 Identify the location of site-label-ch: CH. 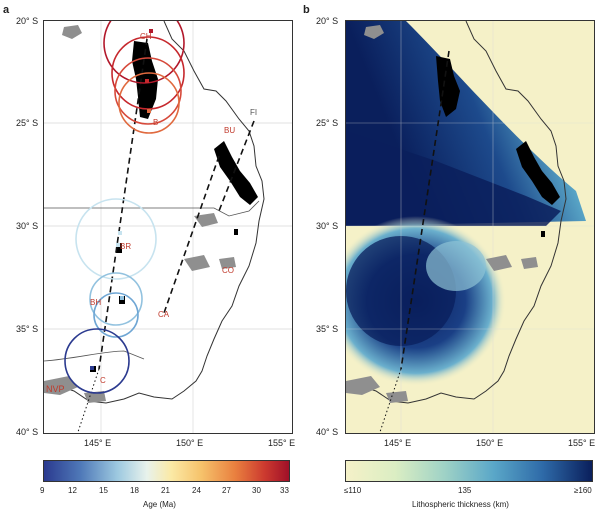
(146, 36).